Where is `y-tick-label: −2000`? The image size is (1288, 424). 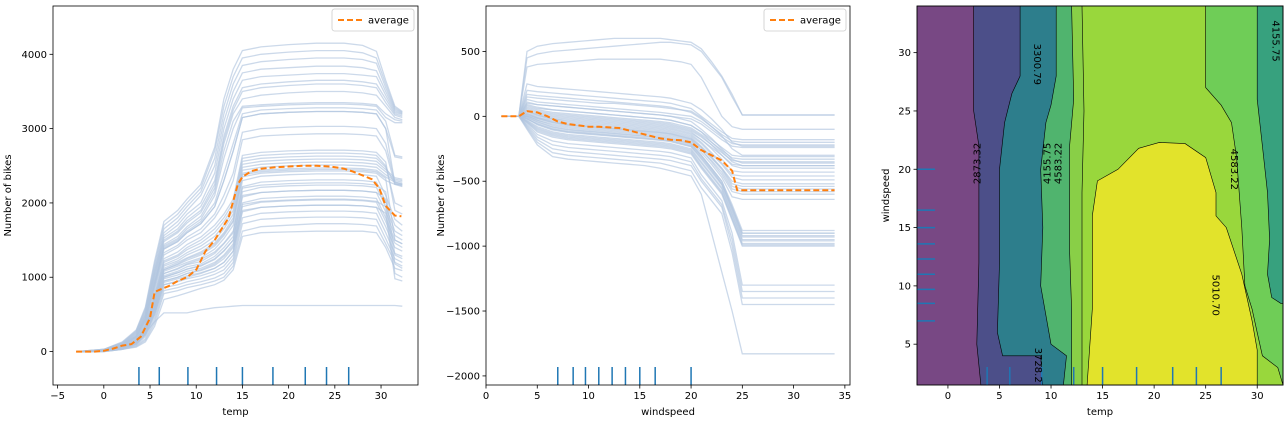 y-tick-label: −2000 is located at coordinates (463, 376).